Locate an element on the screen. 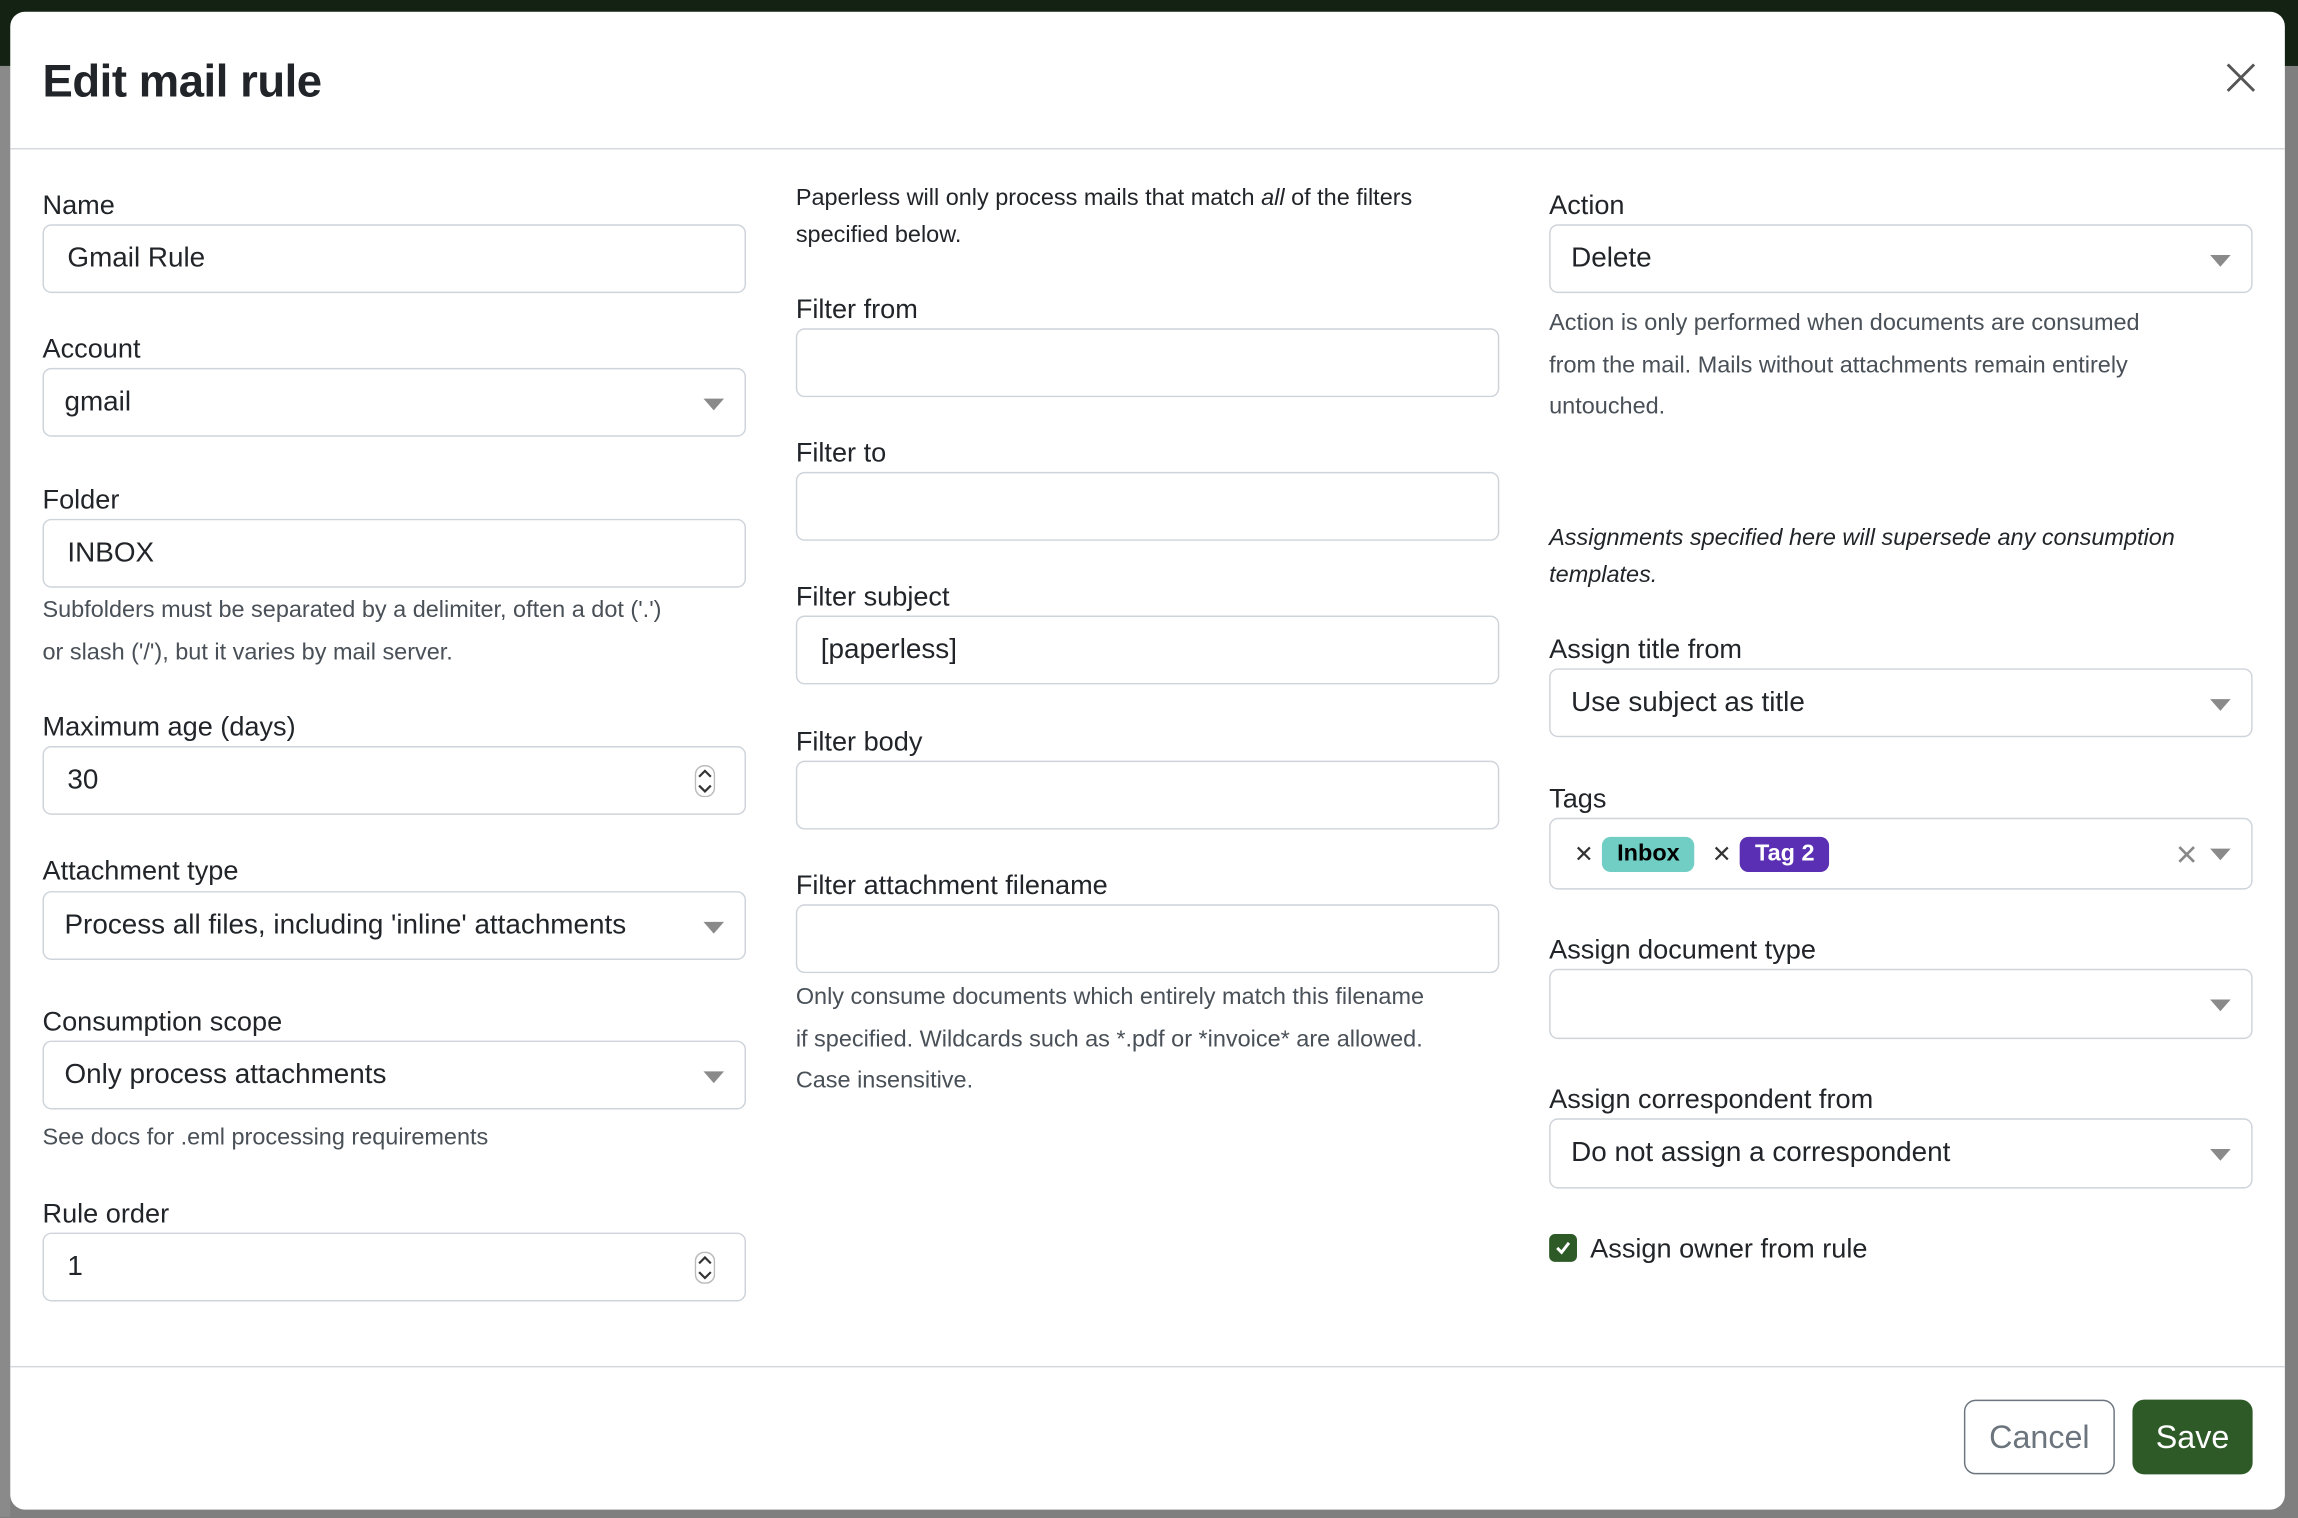 The height and width of the screenshot is (1518, 2298). check-icon is located at coordinates (1563, 1248).